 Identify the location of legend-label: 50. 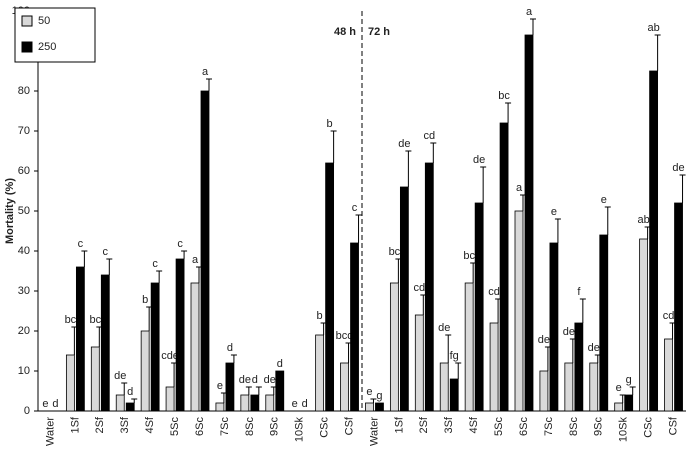
(44, 21).